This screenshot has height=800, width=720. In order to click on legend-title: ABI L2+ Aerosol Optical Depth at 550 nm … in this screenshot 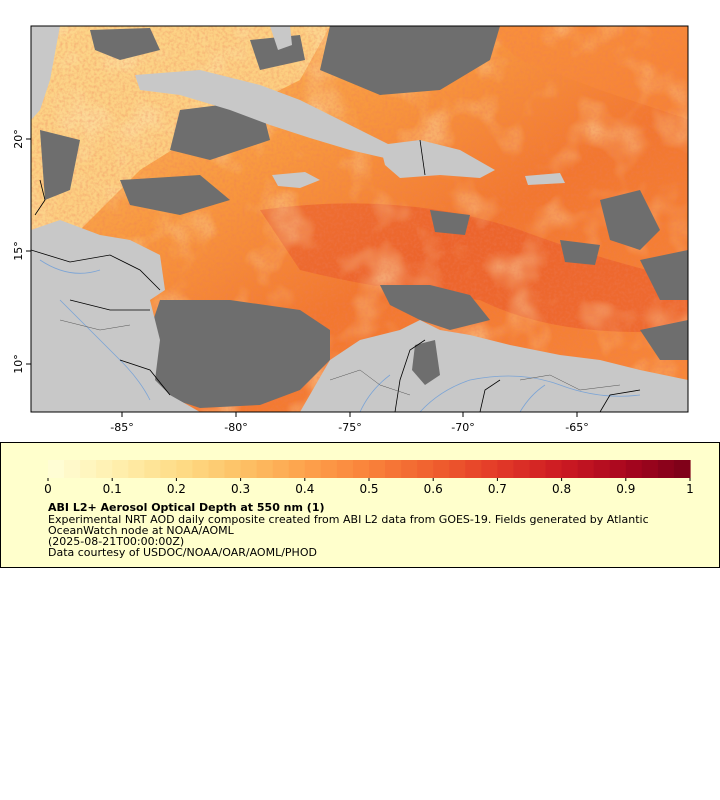, I will do `click(186, 507)`.